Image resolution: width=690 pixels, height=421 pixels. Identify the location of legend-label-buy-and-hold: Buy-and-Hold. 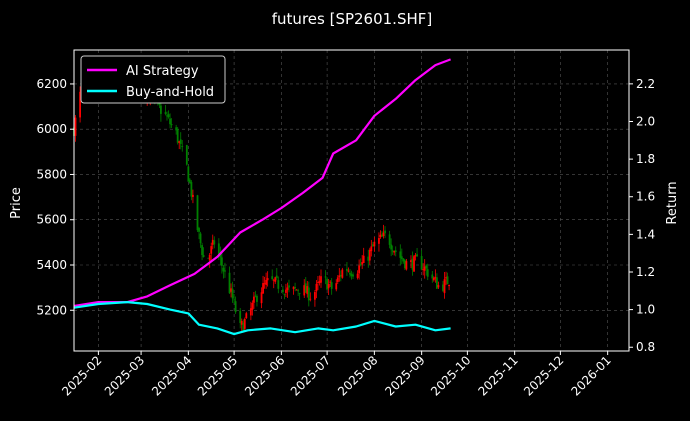
(170, 92).